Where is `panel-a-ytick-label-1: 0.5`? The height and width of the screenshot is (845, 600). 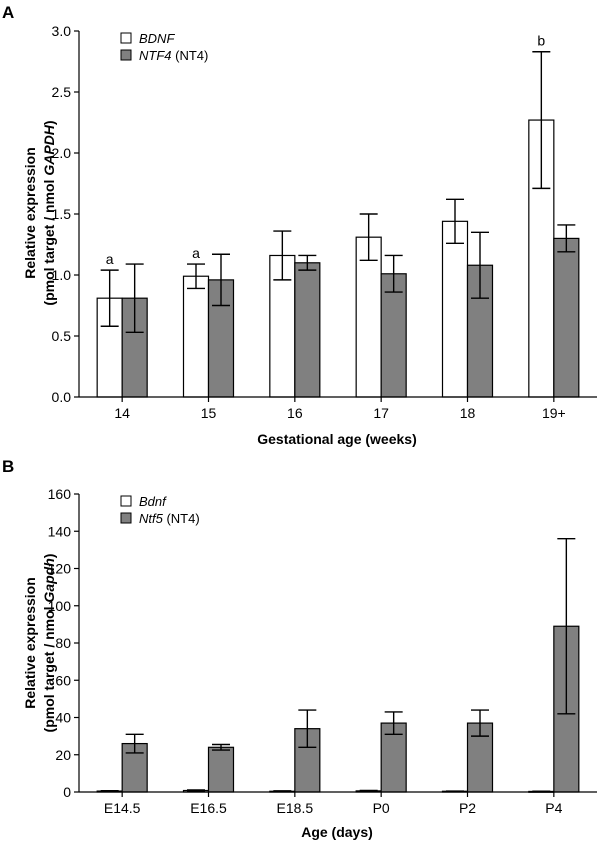
panel-a-ytick-label-1: 0.5 is located at coordinates (62, 336).